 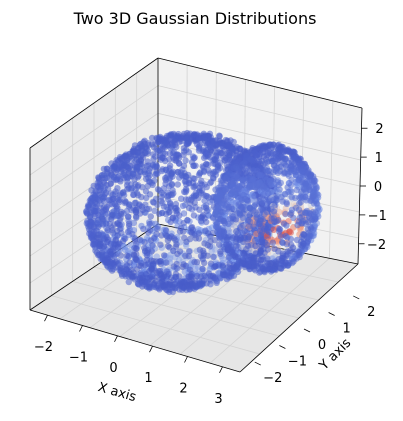 What do you see at coordinates (297, 362) in the screenshot?
I see `y-tick-label: −1` at bounding box center [297, 362].